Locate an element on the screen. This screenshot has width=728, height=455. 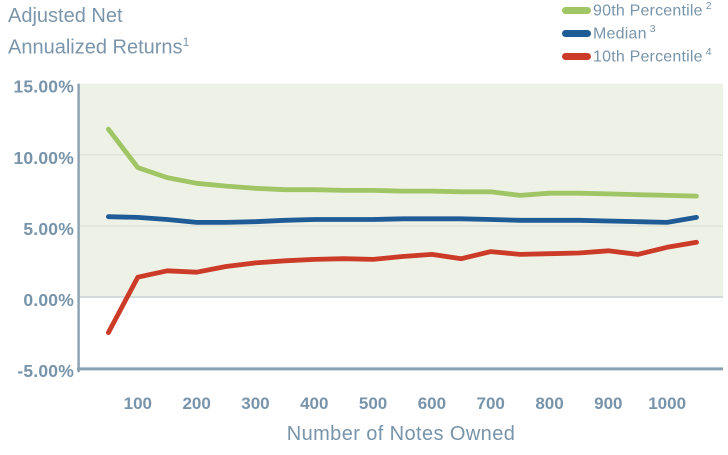
legend-footnote-marker: 3 is located at coordinates (652, 29).